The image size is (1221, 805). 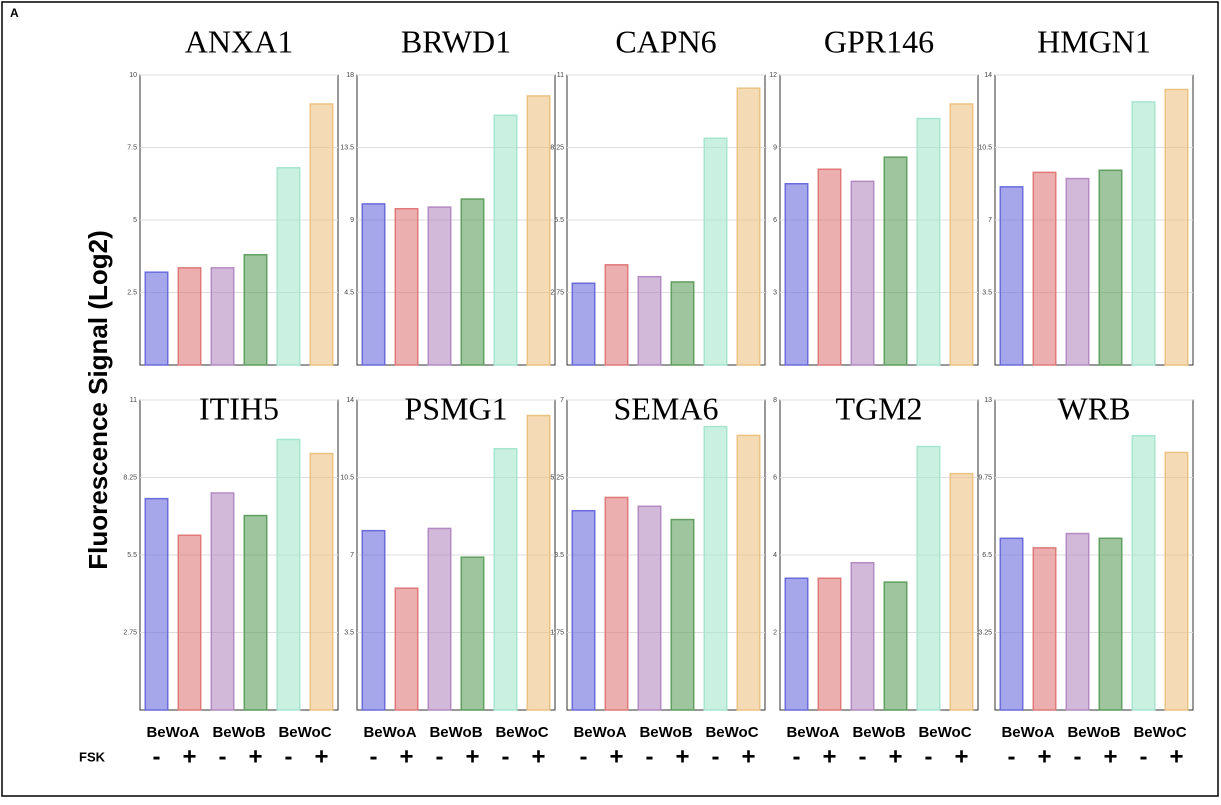 What do you see at coordinates (988, 400) in the screenshot?
I see `y-tick-label: 13` at bounding box center [988, 400].